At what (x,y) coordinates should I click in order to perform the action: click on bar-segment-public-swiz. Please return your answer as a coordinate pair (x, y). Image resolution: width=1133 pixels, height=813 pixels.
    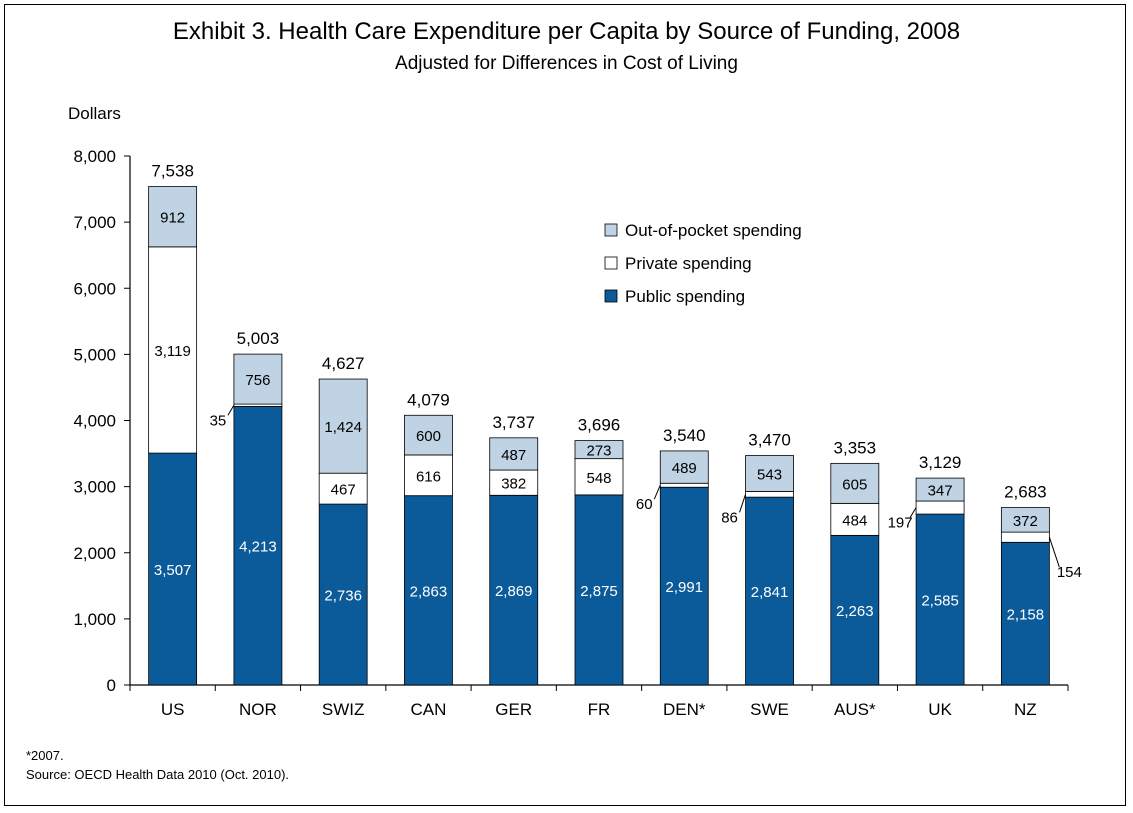
    Looking at the image, I should click on (343, 594).